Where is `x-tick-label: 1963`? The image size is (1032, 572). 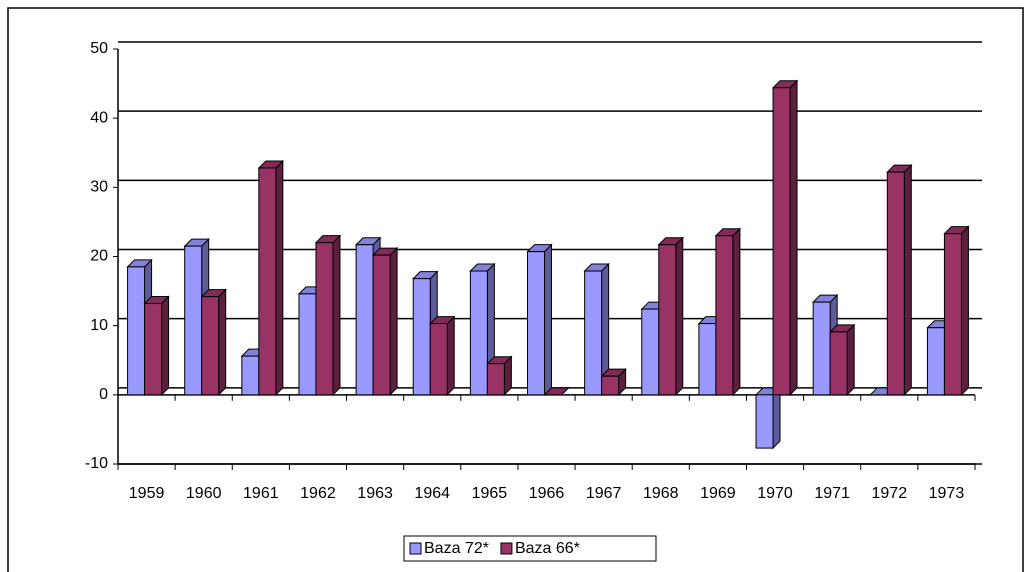
x-tick-label: 1963 is located at coordinates (375, 493).